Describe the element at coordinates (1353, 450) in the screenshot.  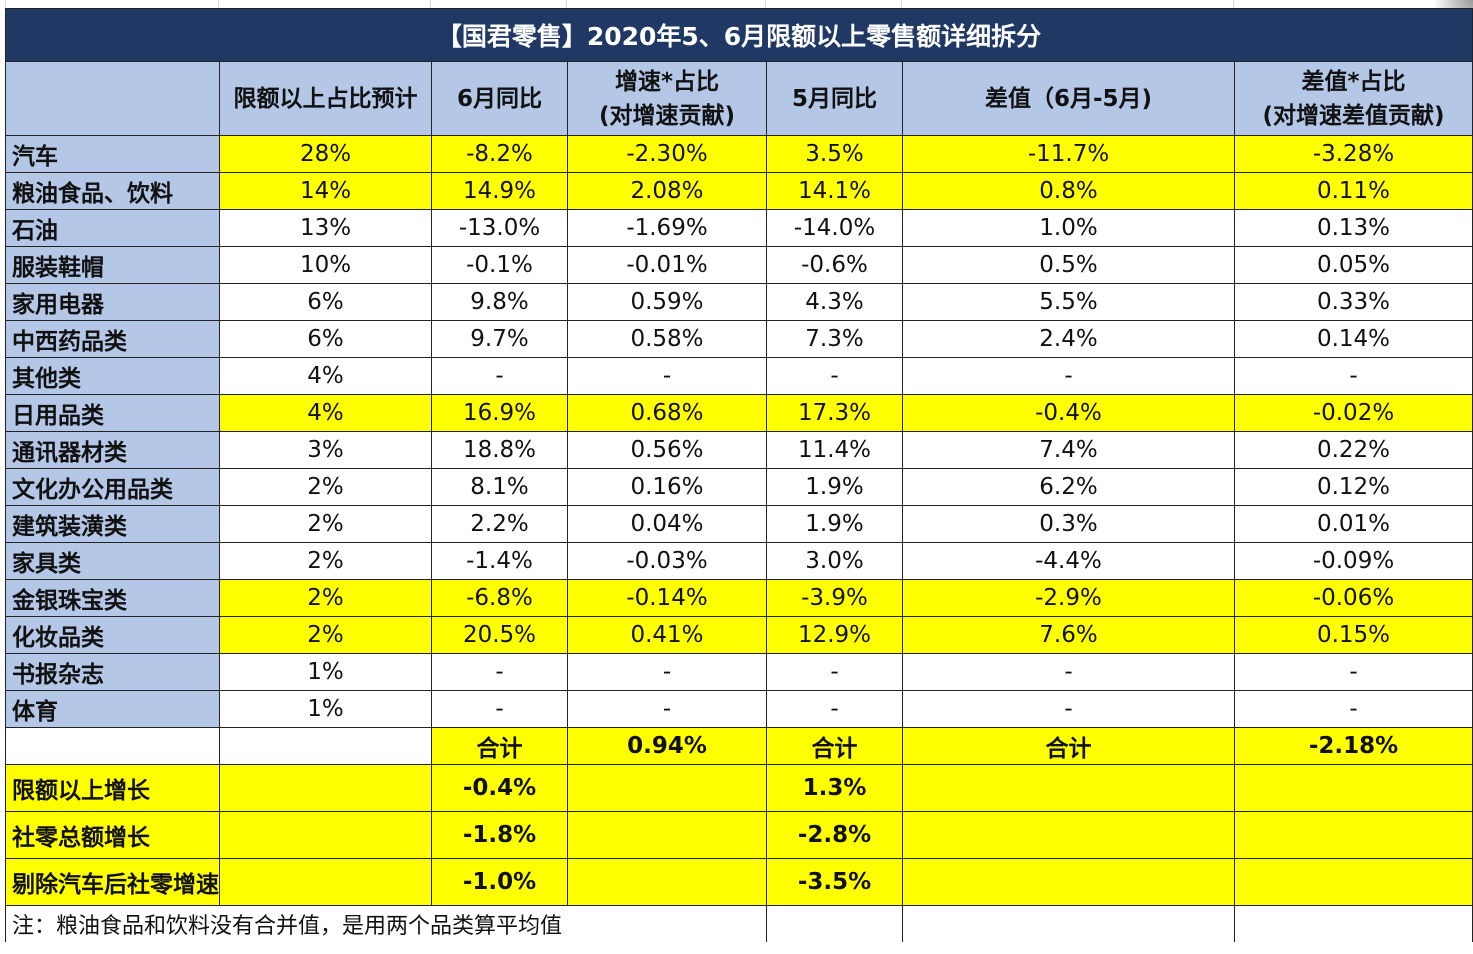
I see `diff-contribution-cell: 0.22%` at that location.